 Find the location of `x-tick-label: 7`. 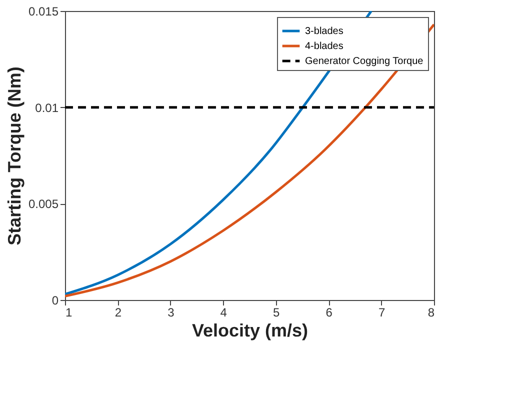

x-tick-label: 7 is located at coordinates (382, 313).